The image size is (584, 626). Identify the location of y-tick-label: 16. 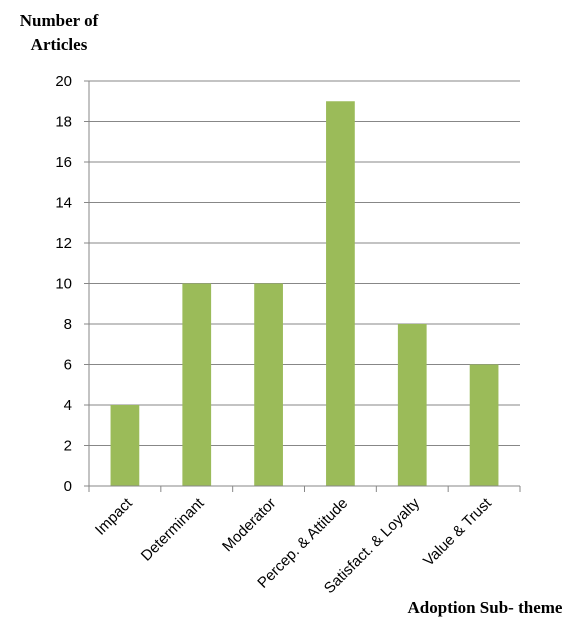
(63, 162).